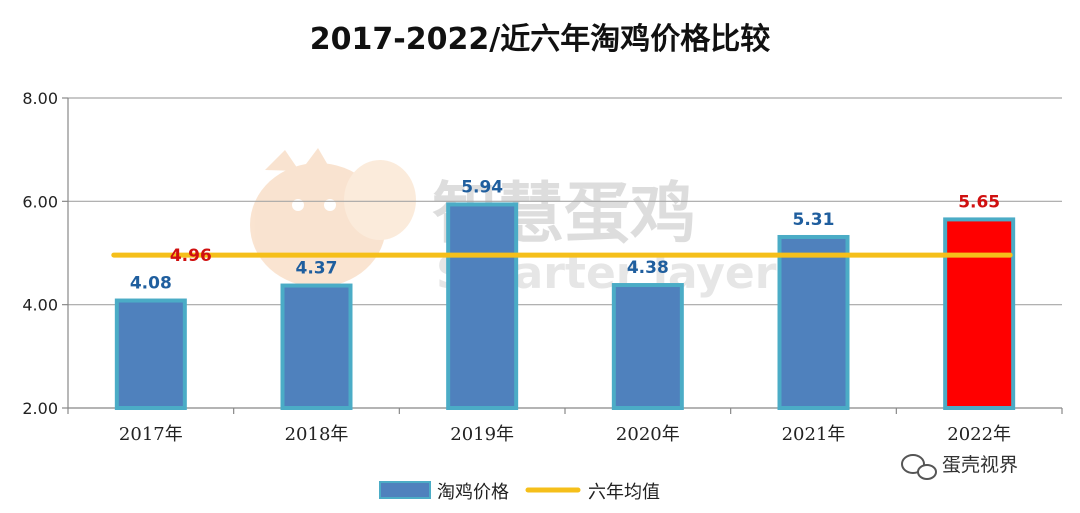 This screenshot has height=513, width=1080. I want to click on x-tick-label: 2021年, so click(814, 434).